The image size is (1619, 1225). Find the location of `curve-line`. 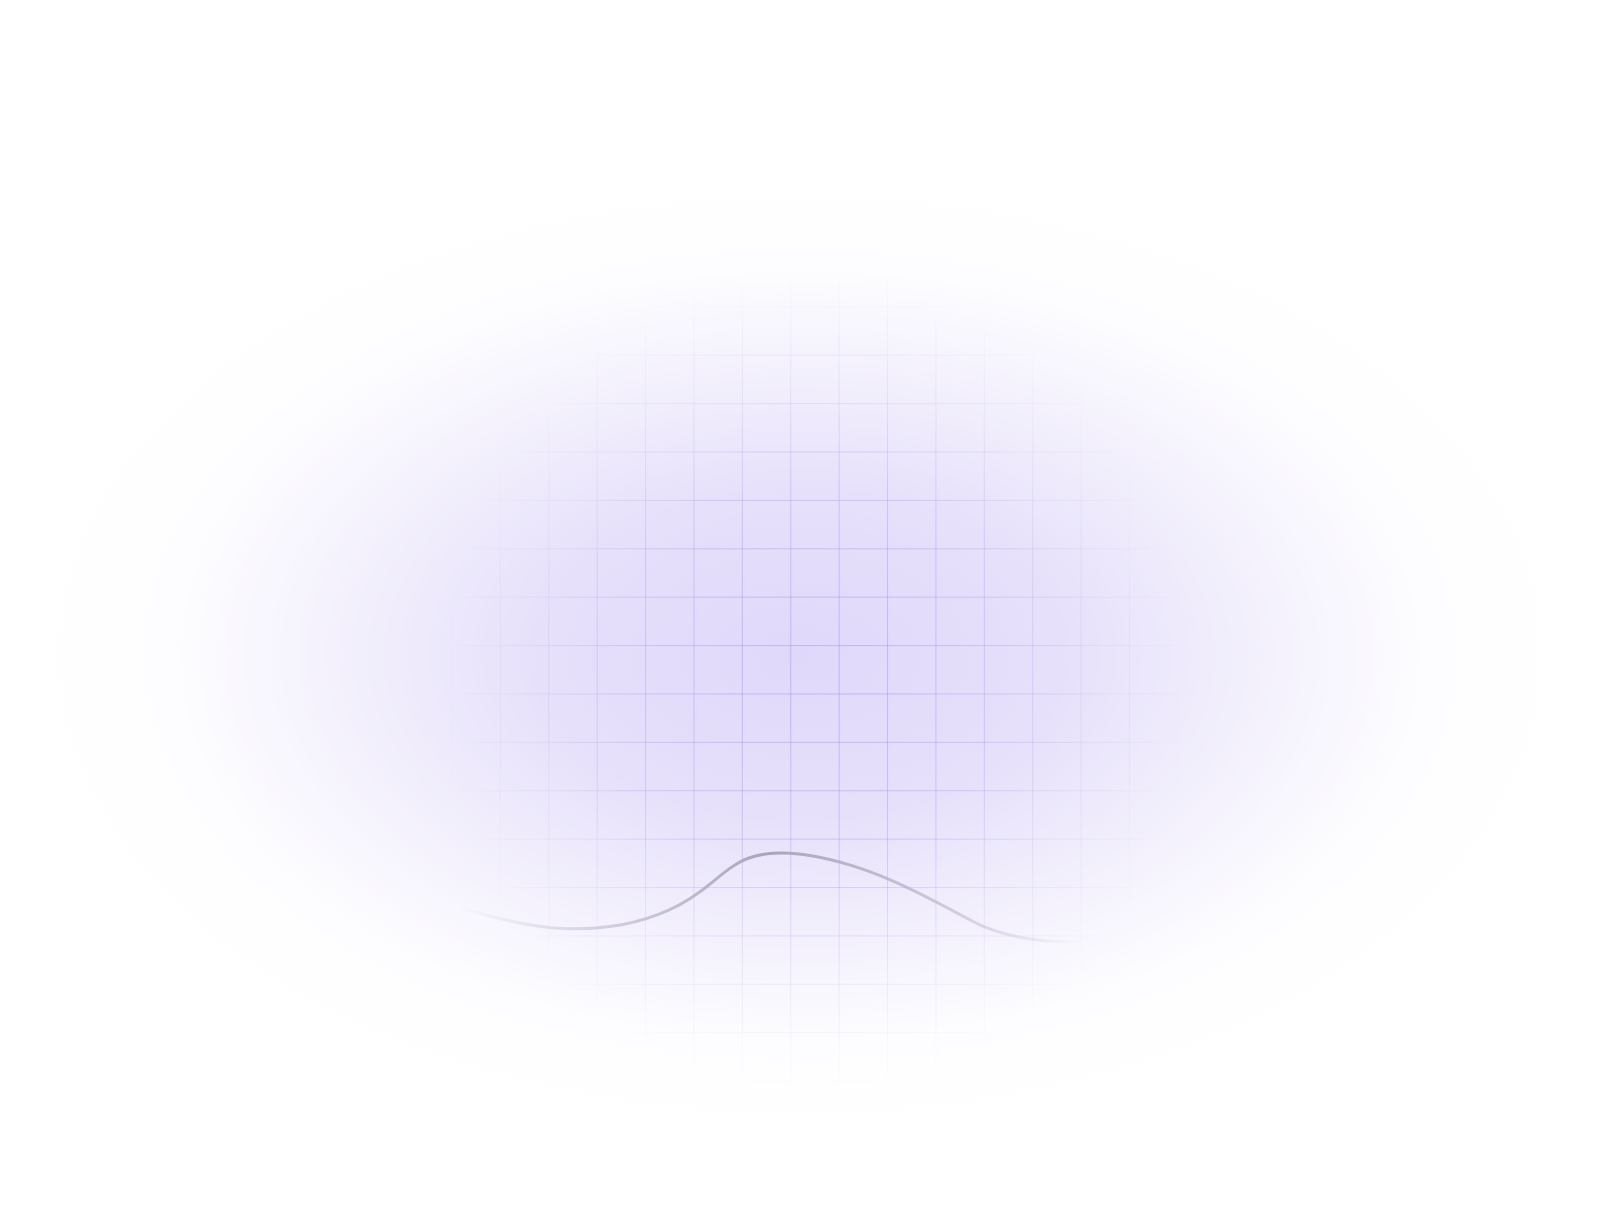

curve-line is located at coordinates (765, 897).